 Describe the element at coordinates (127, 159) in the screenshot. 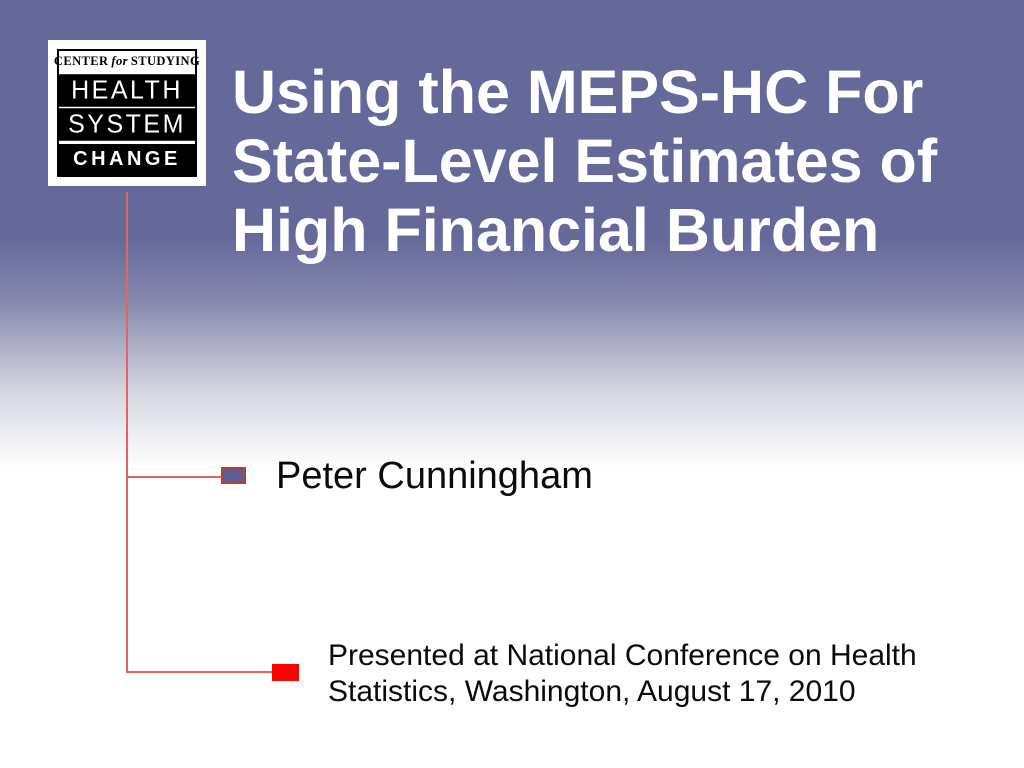

I see `logo-bar-change: CHANGE` at that location.